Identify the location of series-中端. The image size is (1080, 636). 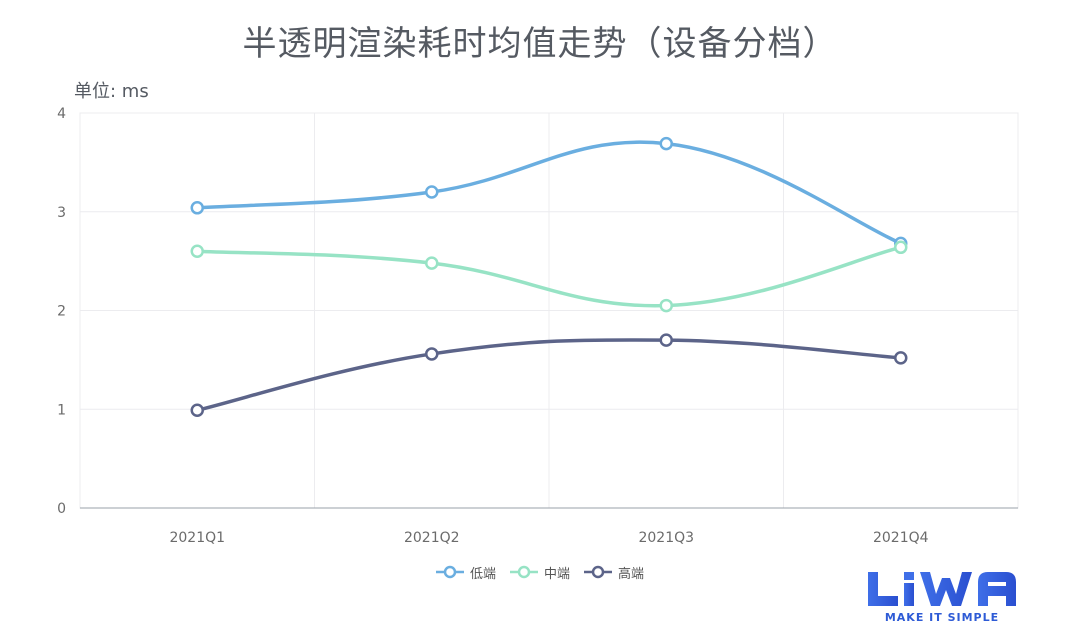
(549, 276).